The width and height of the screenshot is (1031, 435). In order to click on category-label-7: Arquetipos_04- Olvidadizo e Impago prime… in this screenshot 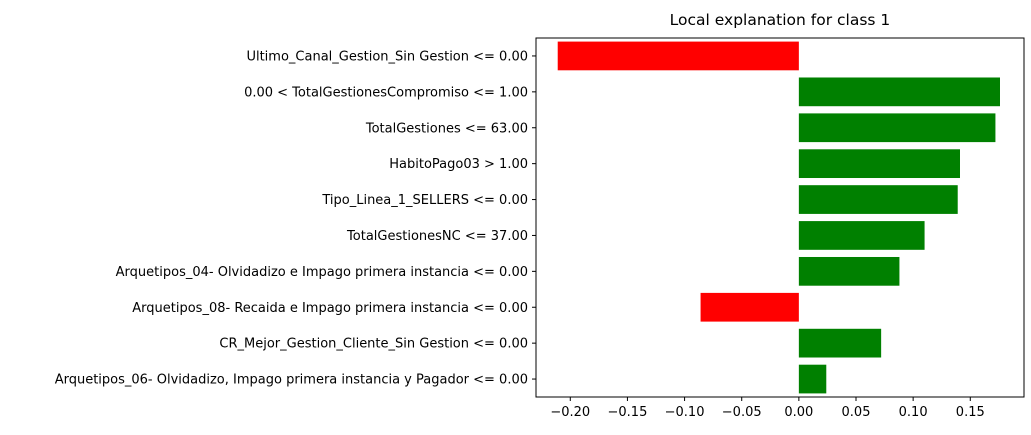, I will do `click(322, 272)`.